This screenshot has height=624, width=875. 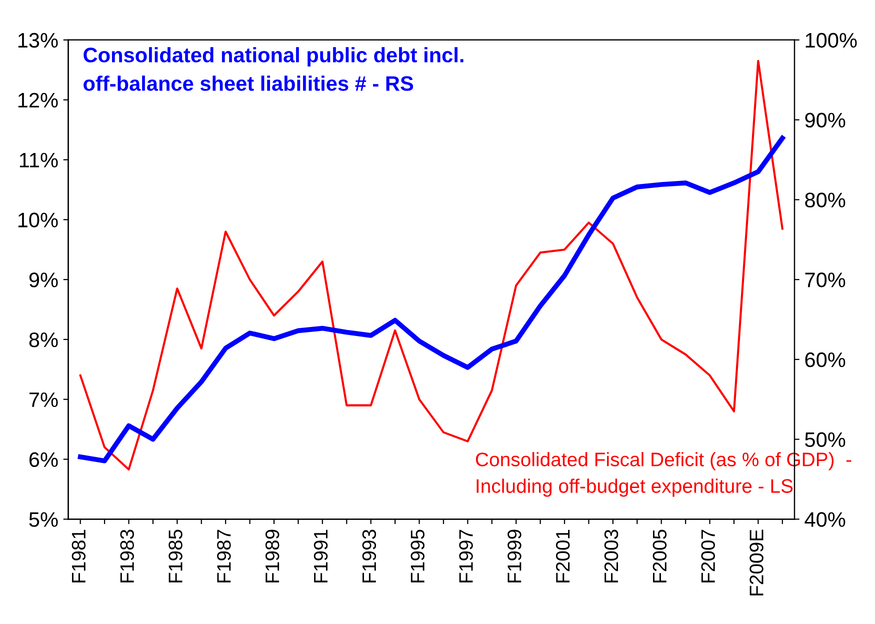 I want to click on y-tick-label: 11%, so click(x=39, y=160).